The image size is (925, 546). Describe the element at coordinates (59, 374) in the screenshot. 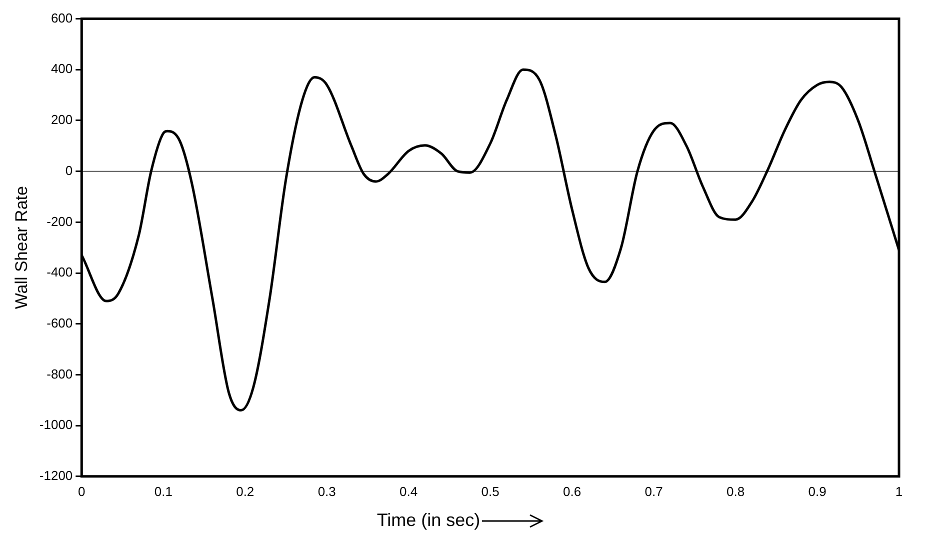

I see `y-tick-label: -800` at that location.